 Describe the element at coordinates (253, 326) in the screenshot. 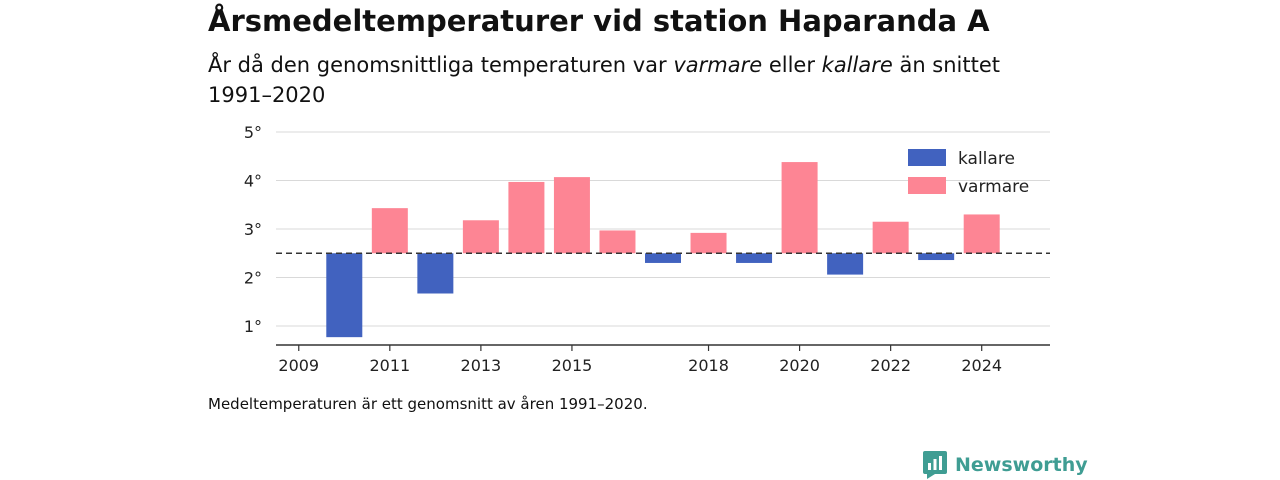

I see `y-tick-label: 1°` at that location.